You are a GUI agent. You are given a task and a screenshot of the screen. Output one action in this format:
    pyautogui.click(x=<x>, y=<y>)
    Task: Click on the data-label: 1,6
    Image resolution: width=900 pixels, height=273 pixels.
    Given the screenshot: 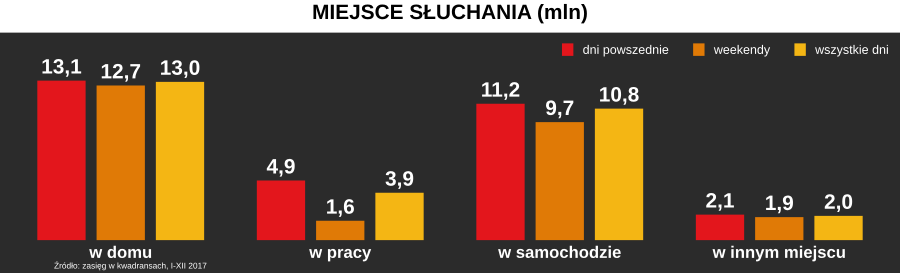 What is the action you would take?
    pyautogui.click(x=340, y=208)
    